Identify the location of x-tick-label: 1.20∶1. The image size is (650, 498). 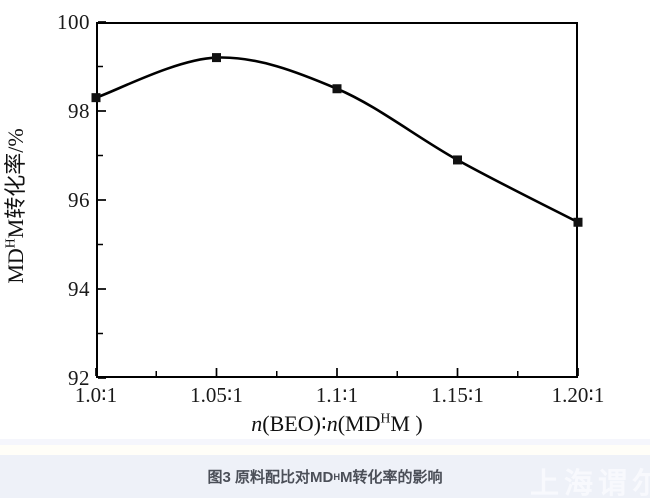
(578, 395).